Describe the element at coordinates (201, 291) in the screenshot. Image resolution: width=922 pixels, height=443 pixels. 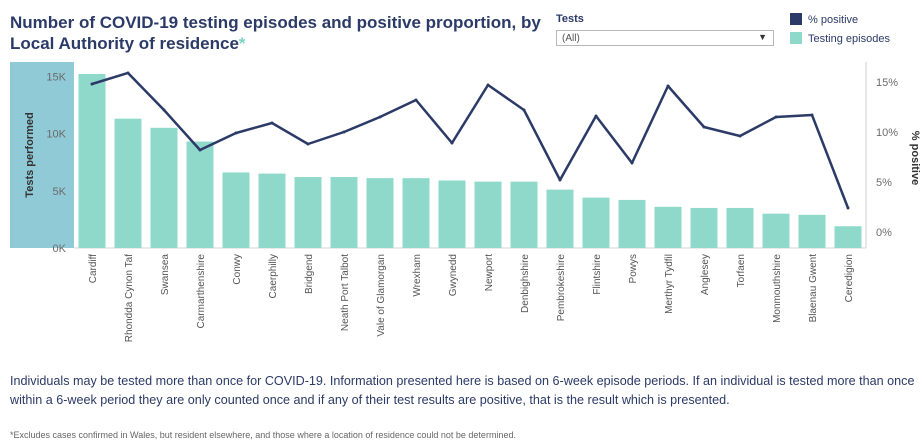
I see `x-axis-category-label: Carmarthenshire` at that location.